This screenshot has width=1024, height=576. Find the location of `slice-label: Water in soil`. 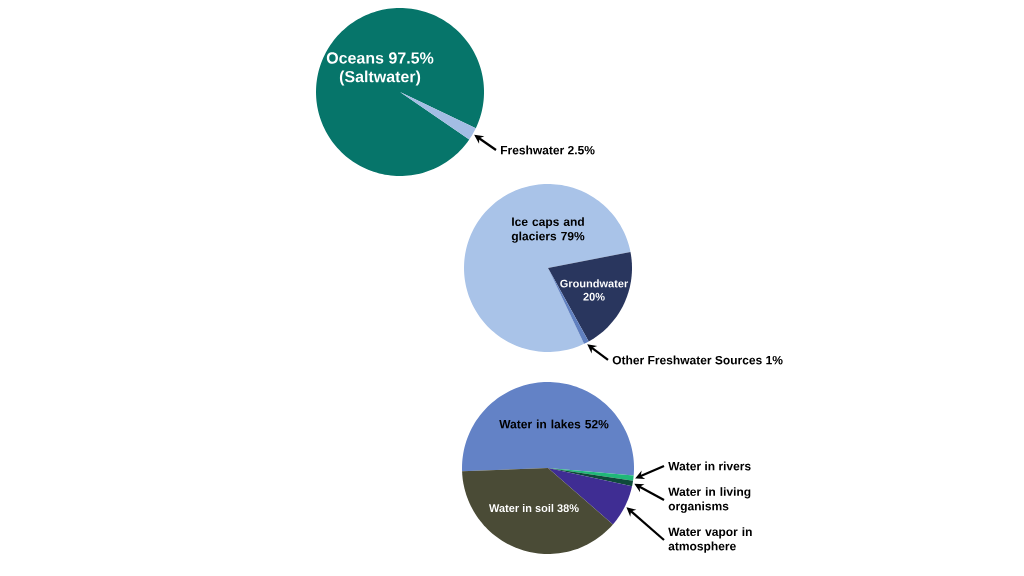

slice-label: Water in soil is located at coordinates (521, 508).